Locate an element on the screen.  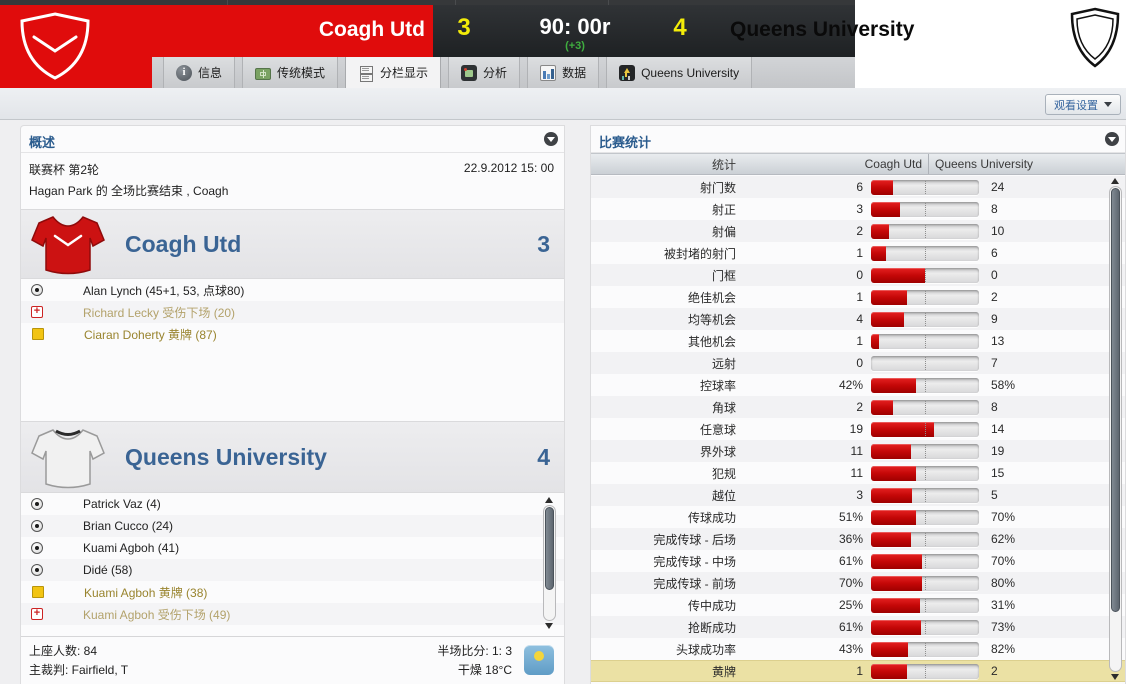
team-icon is located at coordinates (627, 72).